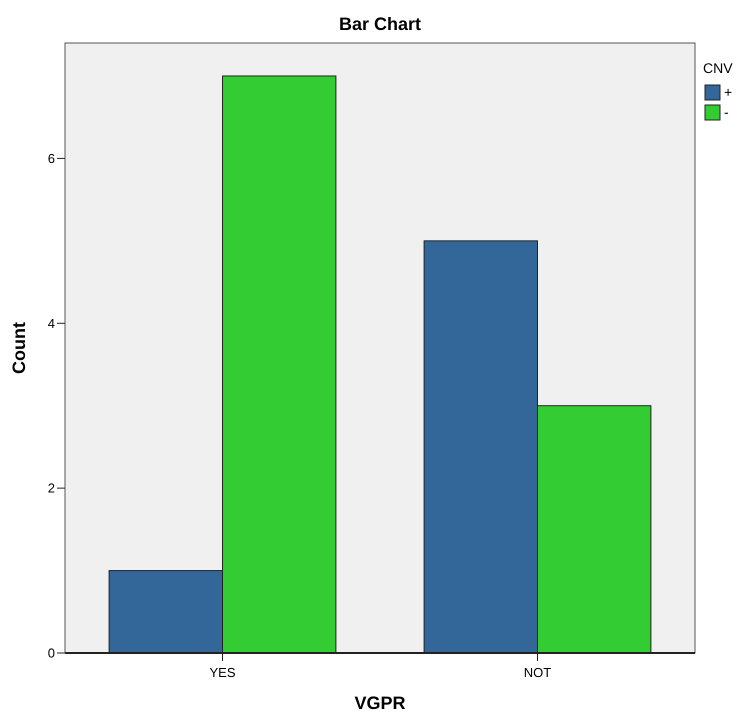 This screenshot has height=717, width=745. I want to click on y-axis-title: Count, so click(19, 348).